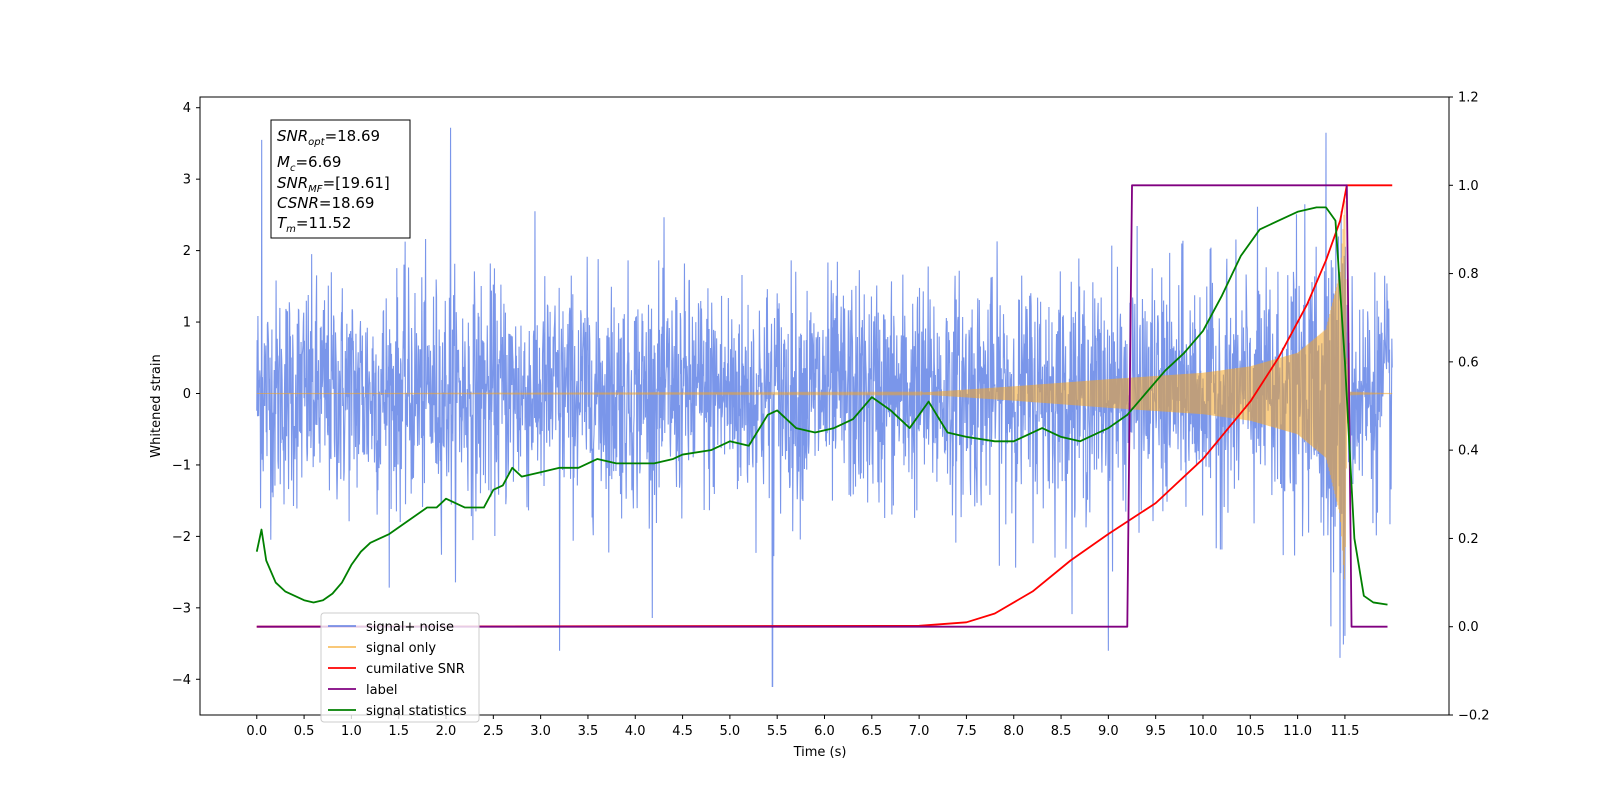 This screenshot has width=1600, height=804. I want to click on x-tick-label: 2.0, so click(446, 731).